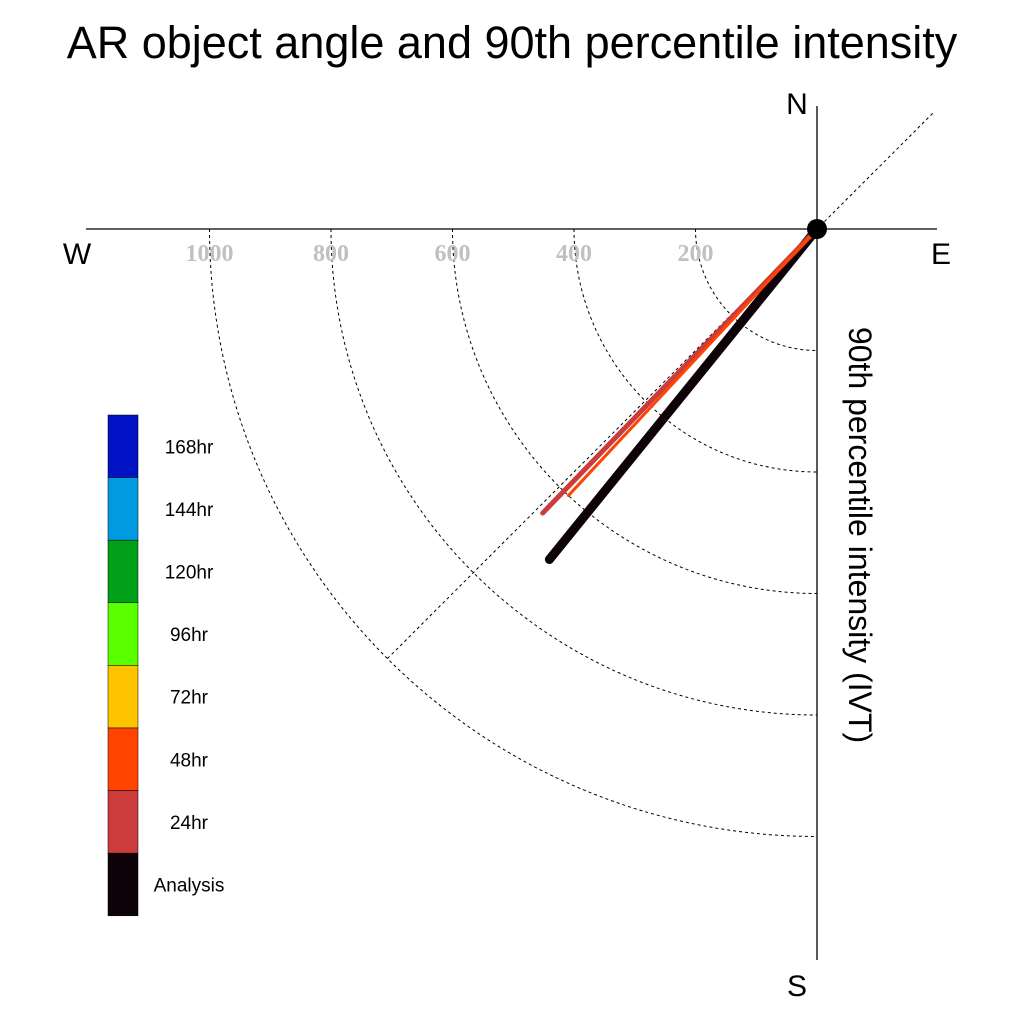 The height and width of the screenshot is (1024, 1024). Describe the element at coordinates (941, 254) in the screenshot. I see `compass-e: E` at that location.